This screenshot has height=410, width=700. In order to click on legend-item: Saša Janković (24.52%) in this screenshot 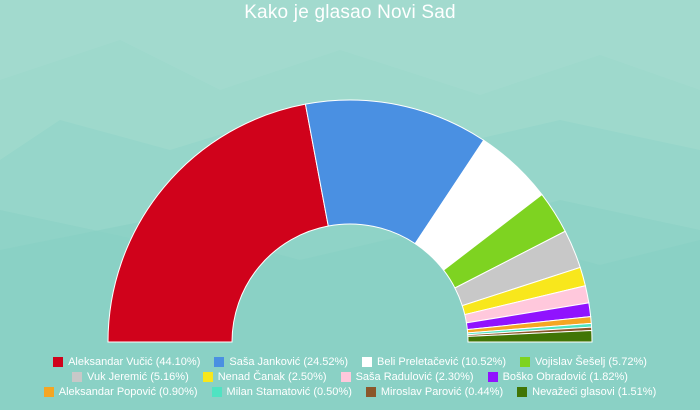, I will do `click(281, 362)`.